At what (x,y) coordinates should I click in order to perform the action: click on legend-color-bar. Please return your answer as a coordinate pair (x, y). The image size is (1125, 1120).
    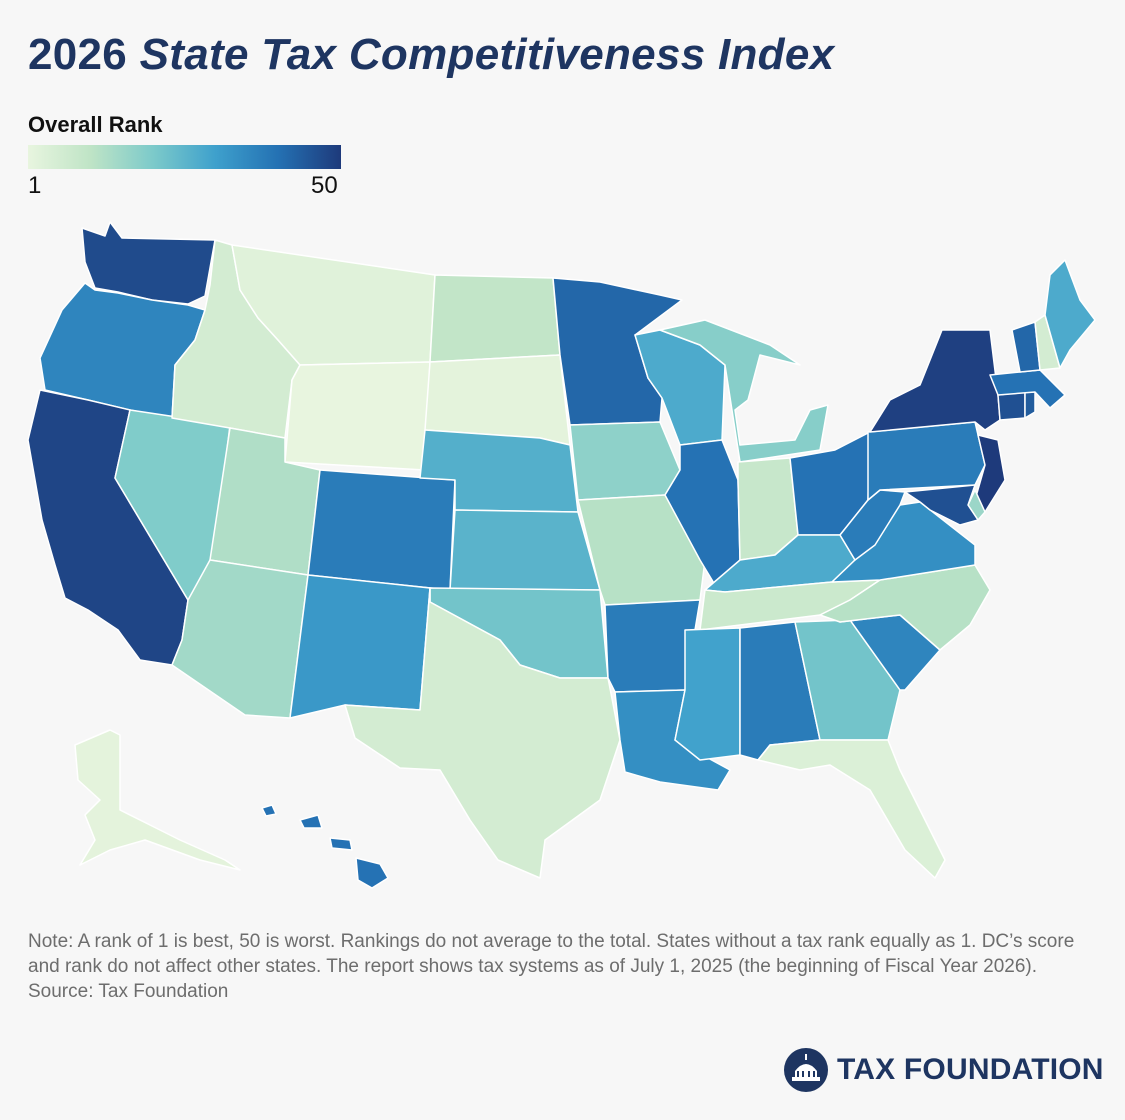
    Looking at the image, I should click on (184, 157).